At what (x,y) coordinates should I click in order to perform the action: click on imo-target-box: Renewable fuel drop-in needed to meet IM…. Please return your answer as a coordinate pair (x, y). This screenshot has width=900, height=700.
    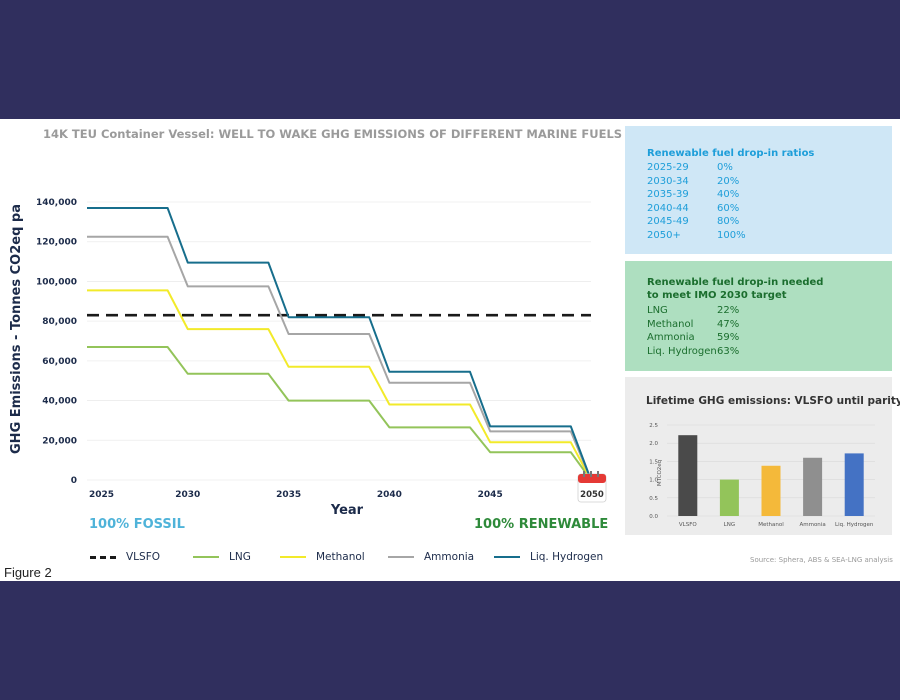
    Looking at the image, I should click on (758, 316).